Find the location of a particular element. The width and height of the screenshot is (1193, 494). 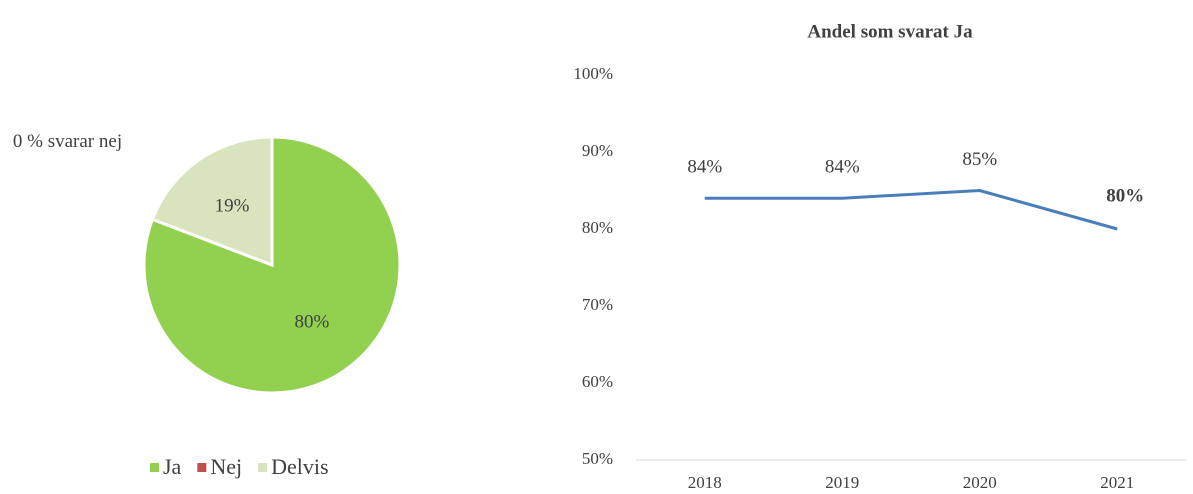

y-tick-label: 70% is located at coordinates (597, 304).